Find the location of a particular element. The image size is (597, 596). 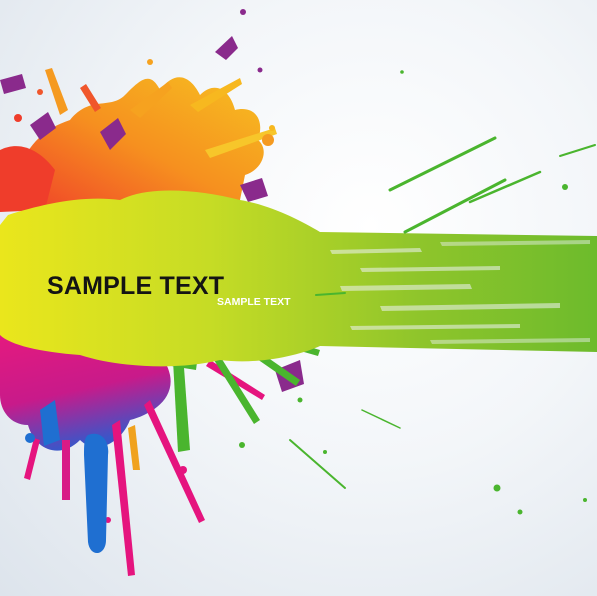

upper-orange-splash is located at coordinates (138, 137).